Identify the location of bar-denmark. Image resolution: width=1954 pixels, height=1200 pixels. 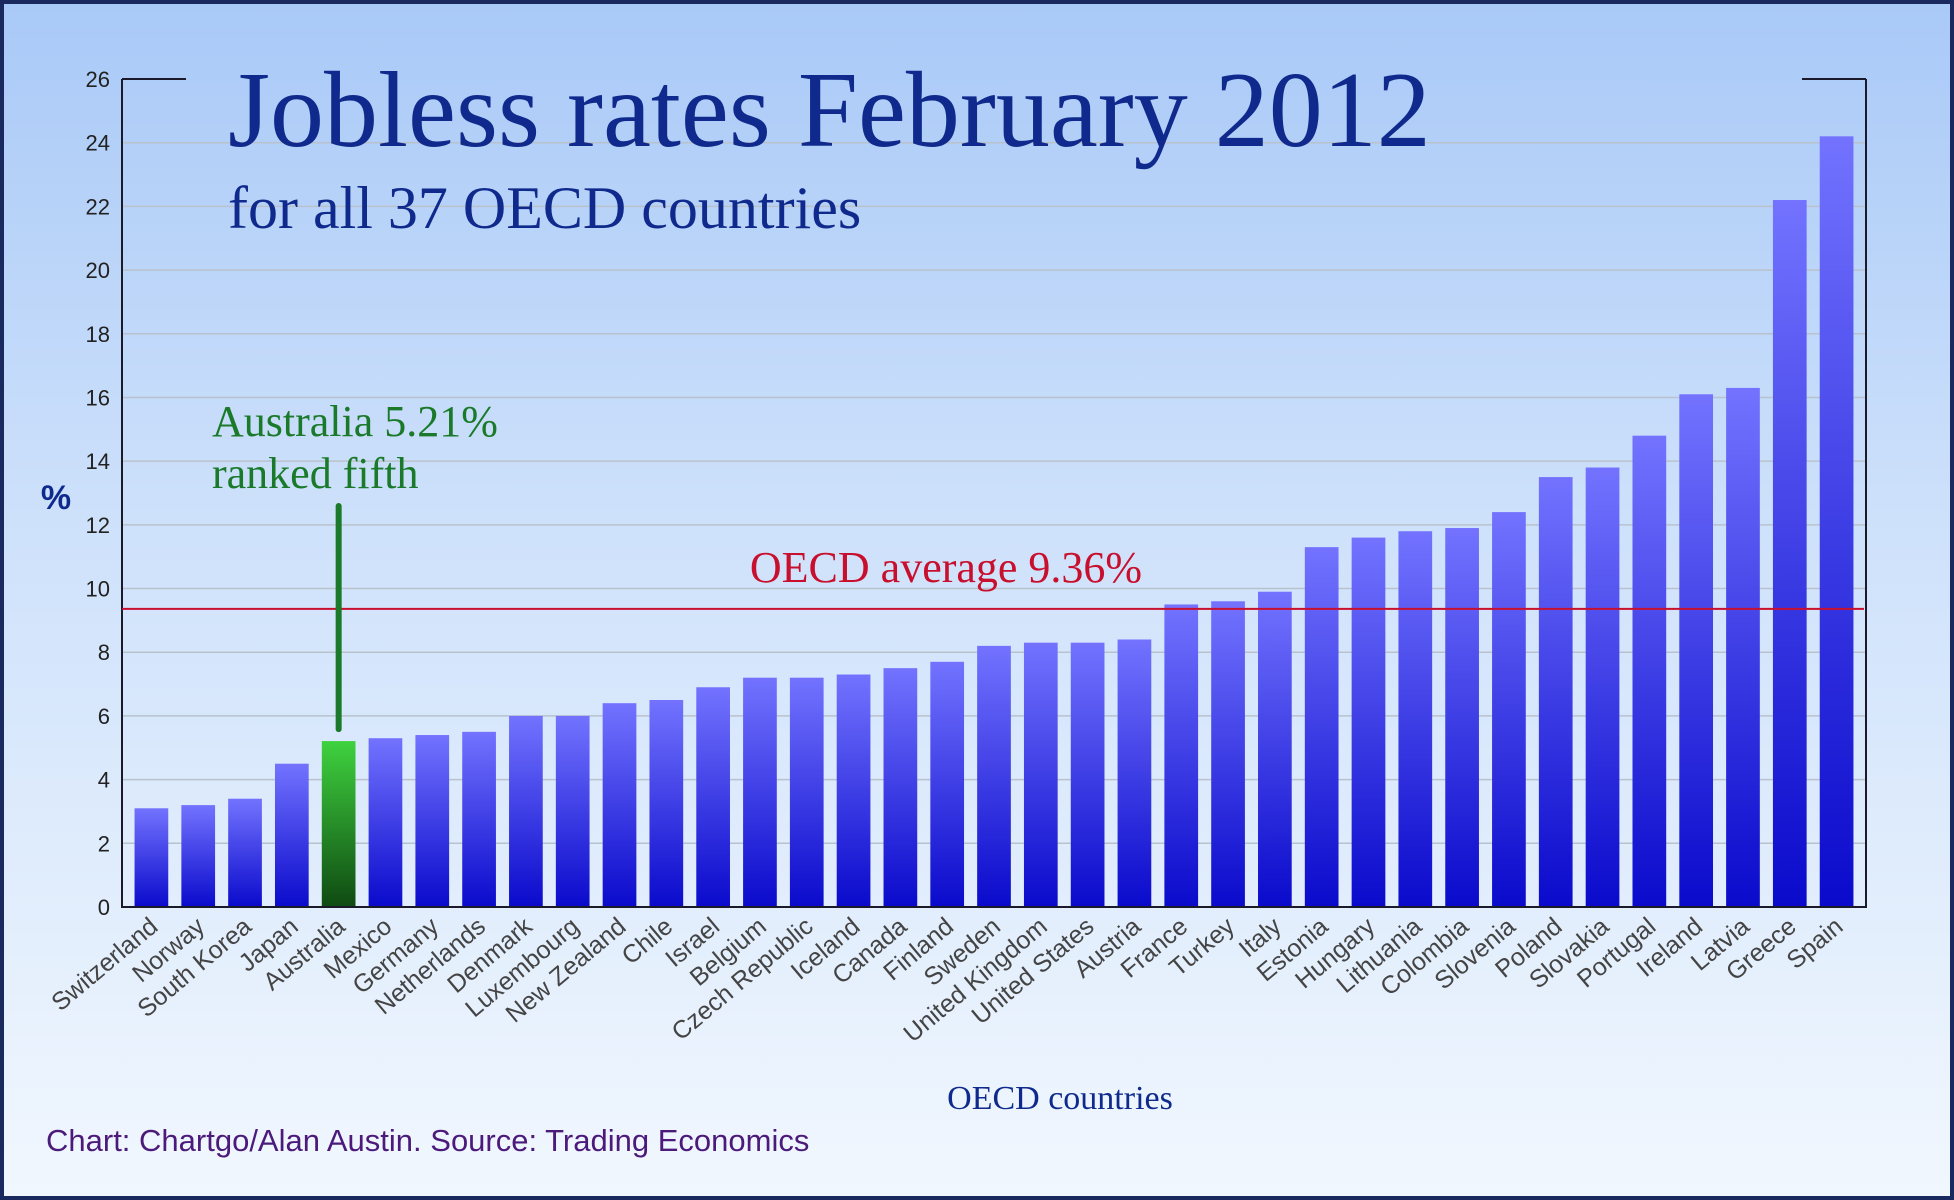
(526, 811).